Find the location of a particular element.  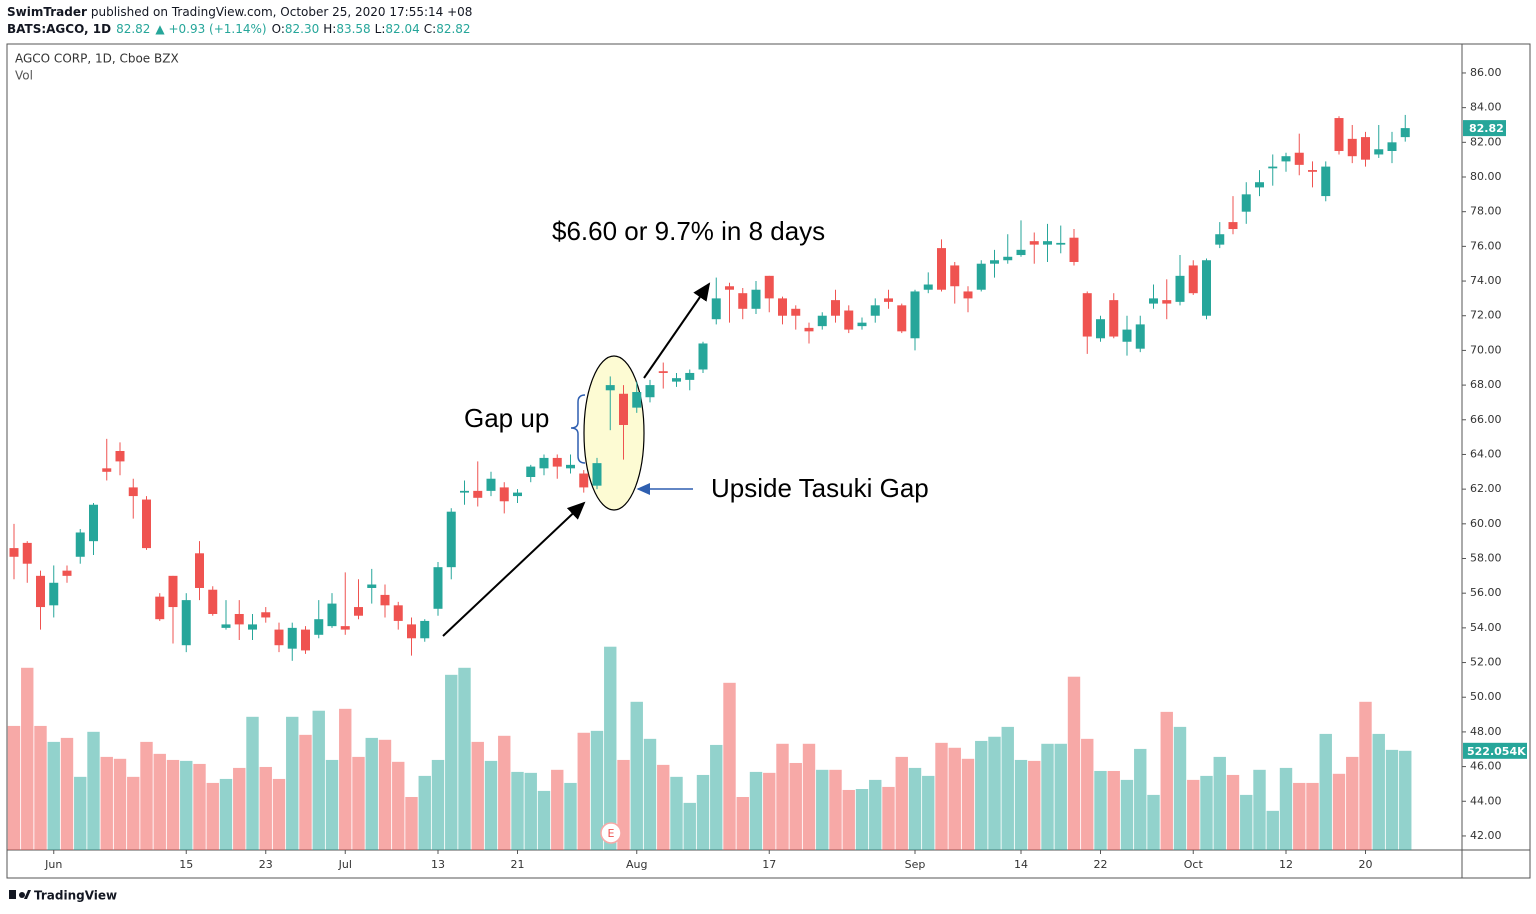

y-tick-label: 74.00 is located at coordinates (1486, 280).